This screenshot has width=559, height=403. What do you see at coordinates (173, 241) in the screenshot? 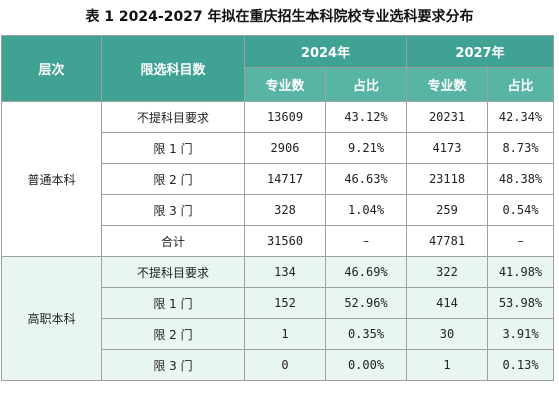
I see `subject-requirement-cell: 合计` at bounding box center [173, 241].